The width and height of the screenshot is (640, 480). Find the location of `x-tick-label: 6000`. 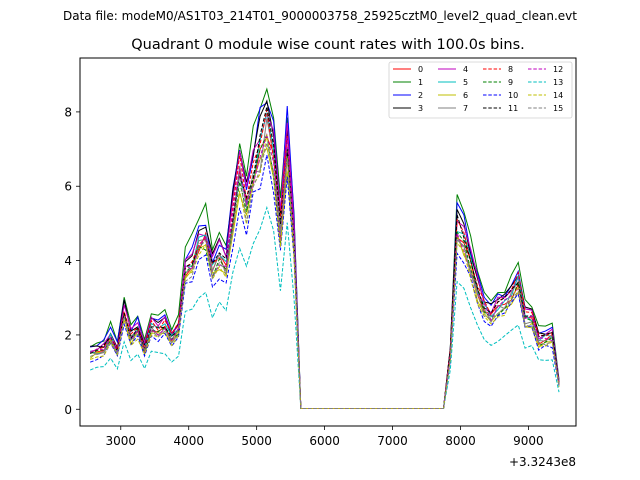

x-tick-label: 6000 is located at coordinates (324, 441).